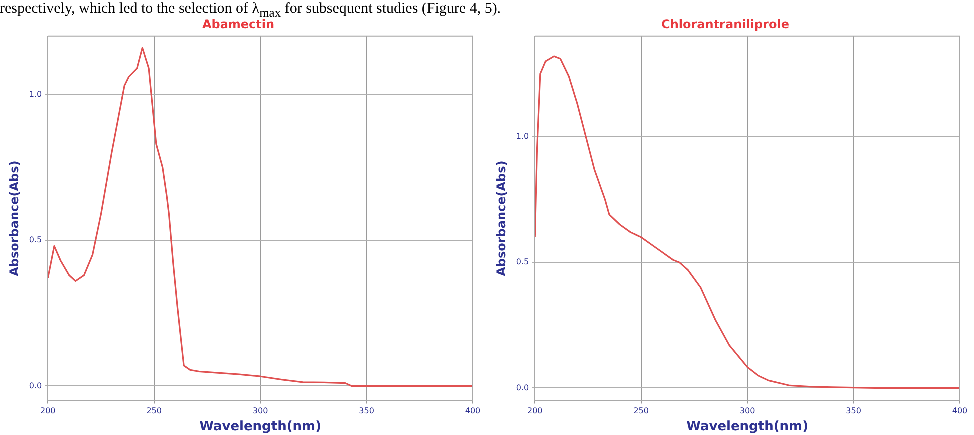 This screenshot has height=435, width=974. What do you see at coordinates (251, 10) in the screenshot?
I see `text: respectively, which led to the selection of λ$_{max}$ for subsequent studies (Figure 4, 5).` at bounding box center [251, 10].